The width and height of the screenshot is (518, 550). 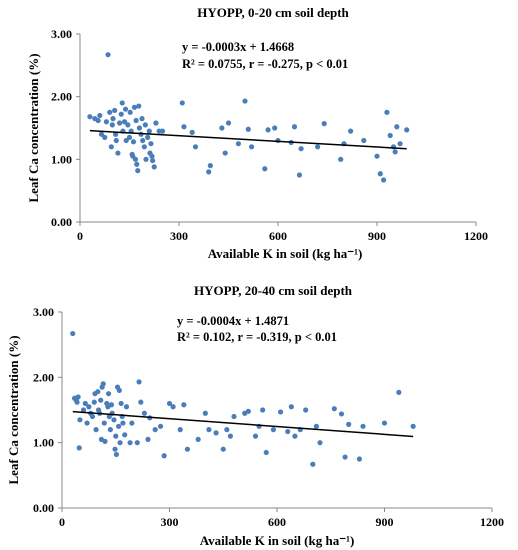 What do you see at coordinates (476, 236) in the screenshot?
I see `x-tick-label: 1200` at bounding box center [476, 236].